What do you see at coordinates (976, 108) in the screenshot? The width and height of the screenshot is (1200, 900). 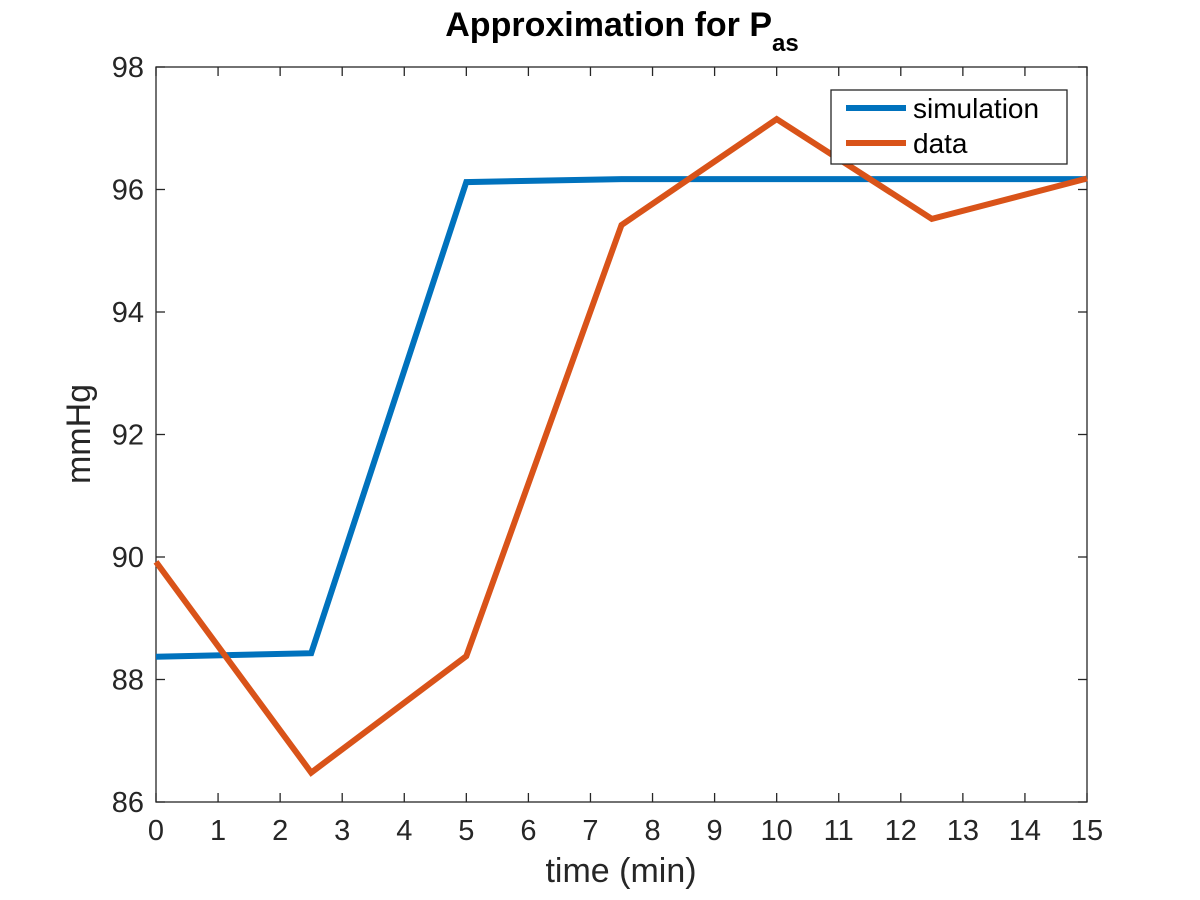 I see `legend-label-simulation: simulation` at bounding box center [976, 108].